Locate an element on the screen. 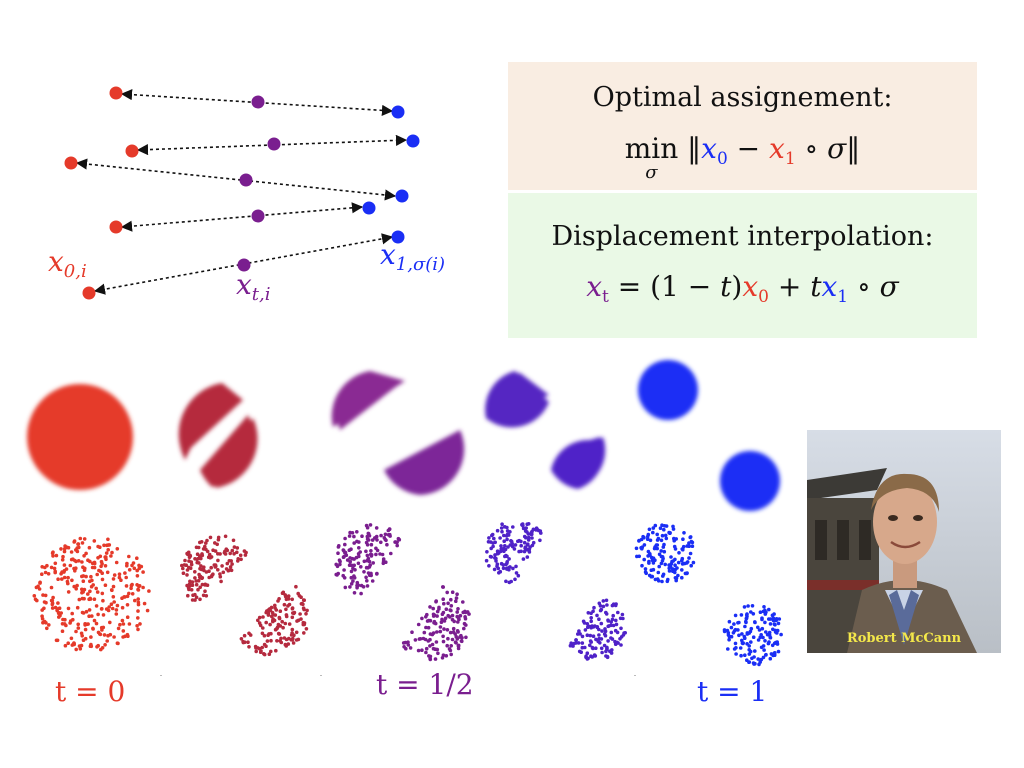 Image resolution: width=1024 pixels, height=768 pixels. target-point is located at coordinates (369, 208).